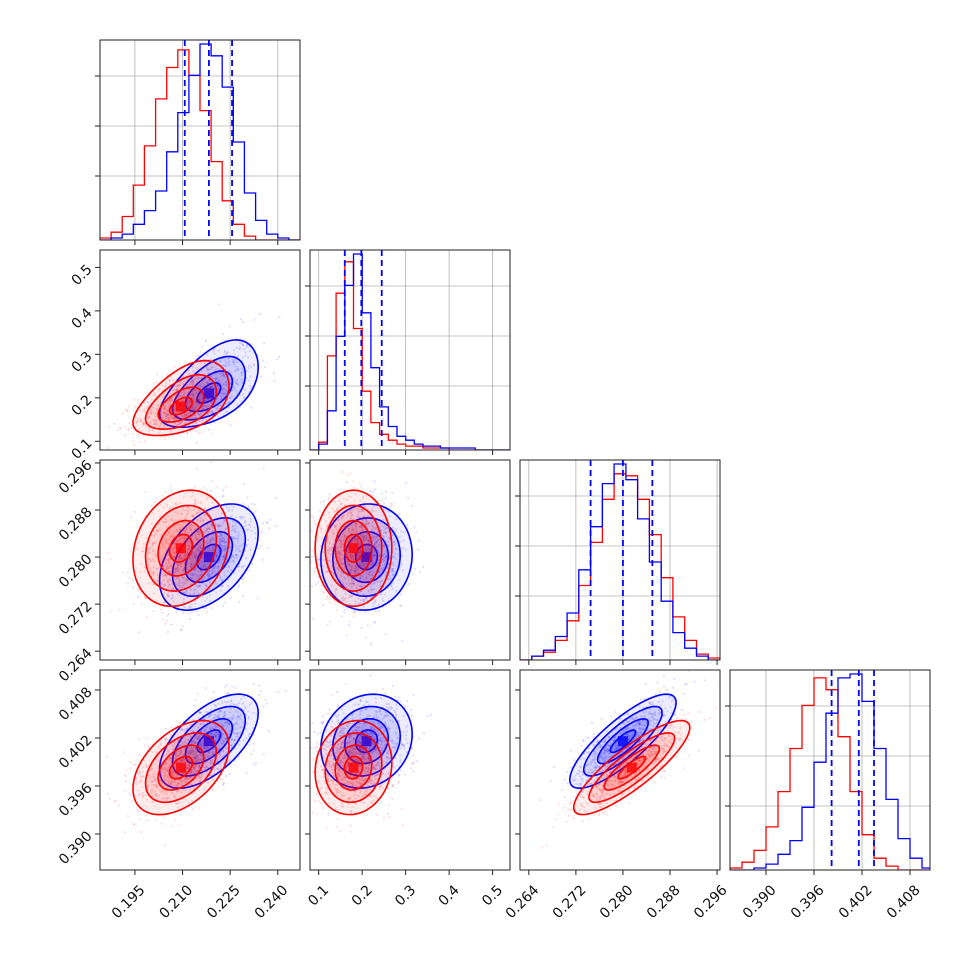 Image resolution: width=970 pixels, height=970 pixels. I want to click on density-peak-blue, so click(208, 393).